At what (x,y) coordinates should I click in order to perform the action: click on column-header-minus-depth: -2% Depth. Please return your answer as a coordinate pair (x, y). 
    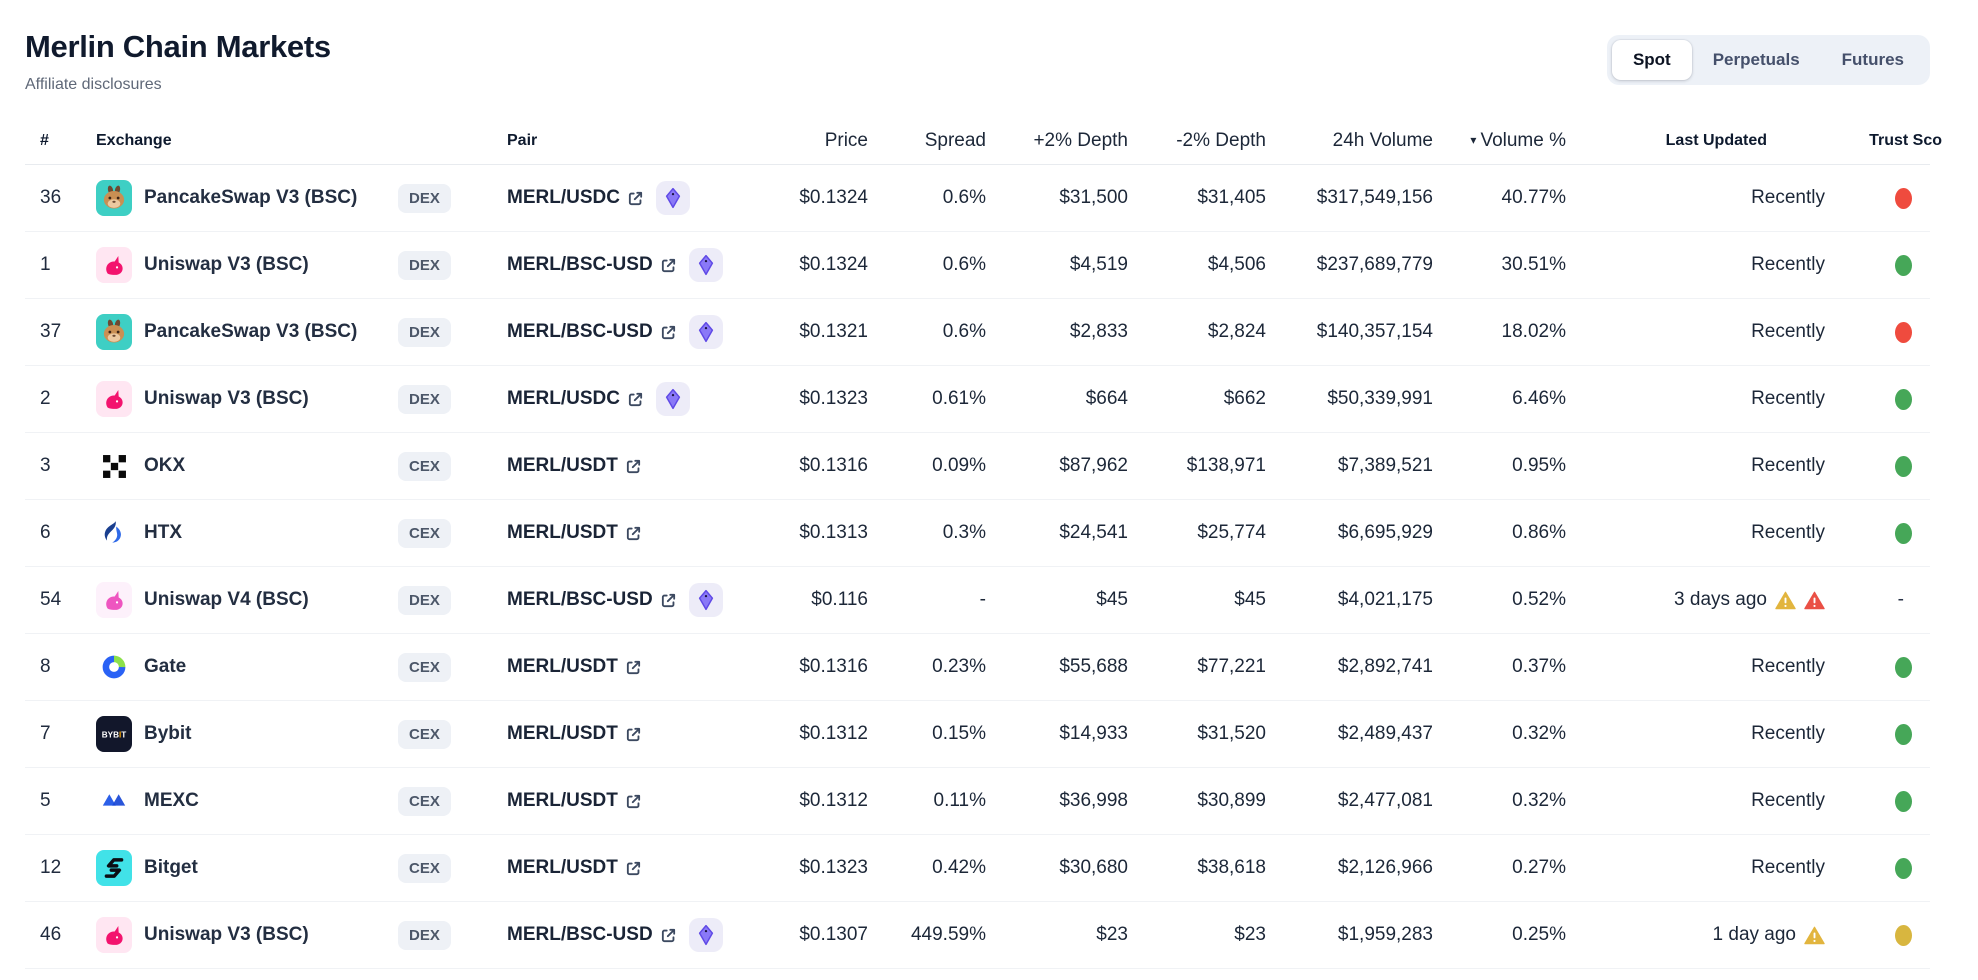
    Looking at the image, I should click on (1221, 140).